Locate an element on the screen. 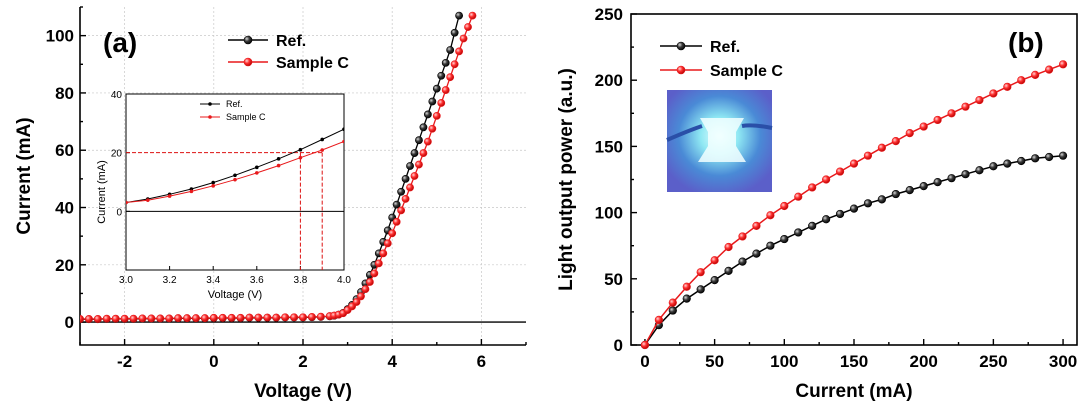  photo-probe-left is located at coordinates (684, 133).